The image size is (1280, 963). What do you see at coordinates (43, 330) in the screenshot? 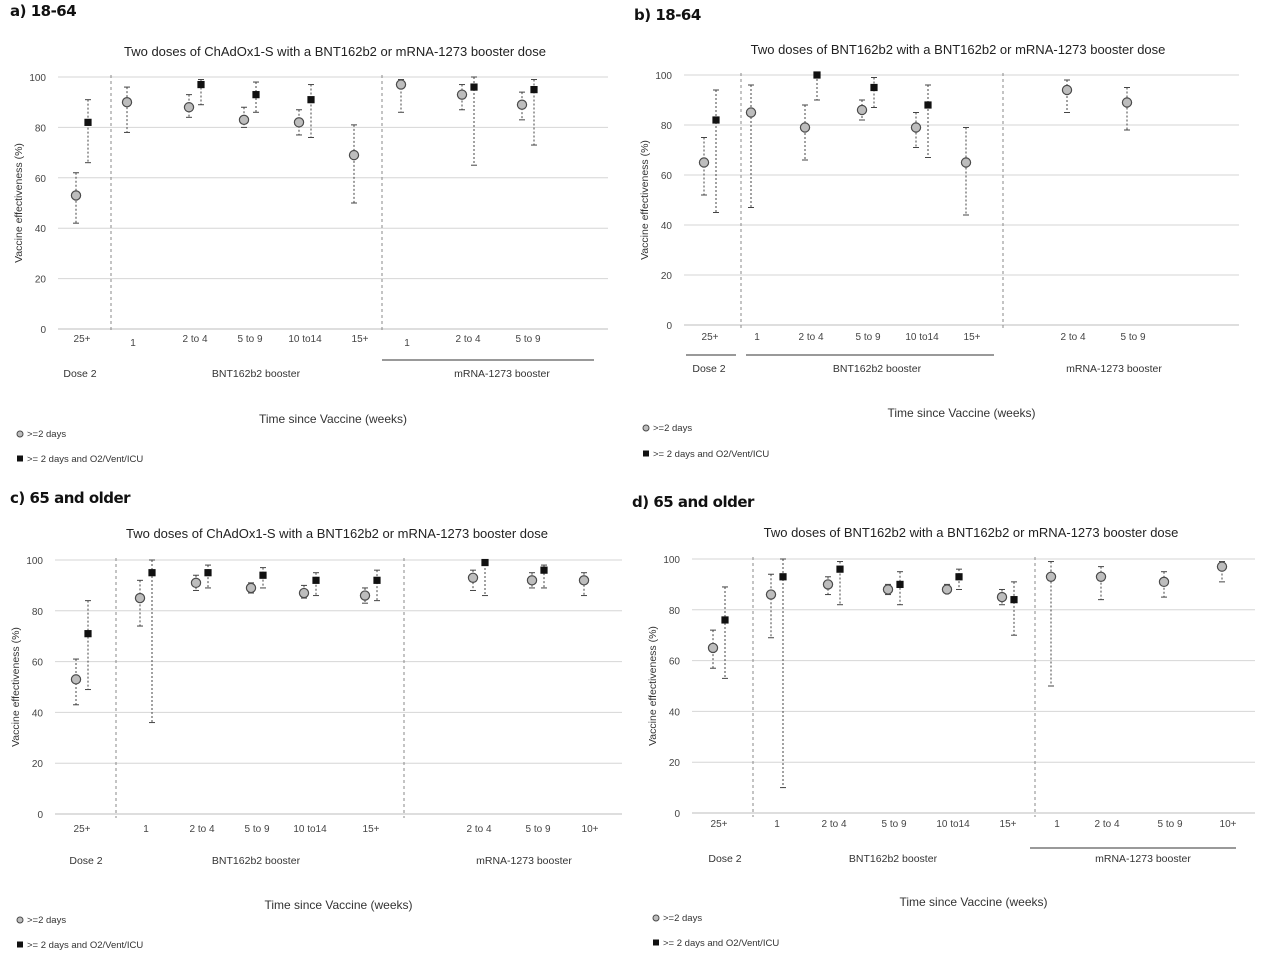
I see `y-tick-label: 0` at bounding box center [43, 330].